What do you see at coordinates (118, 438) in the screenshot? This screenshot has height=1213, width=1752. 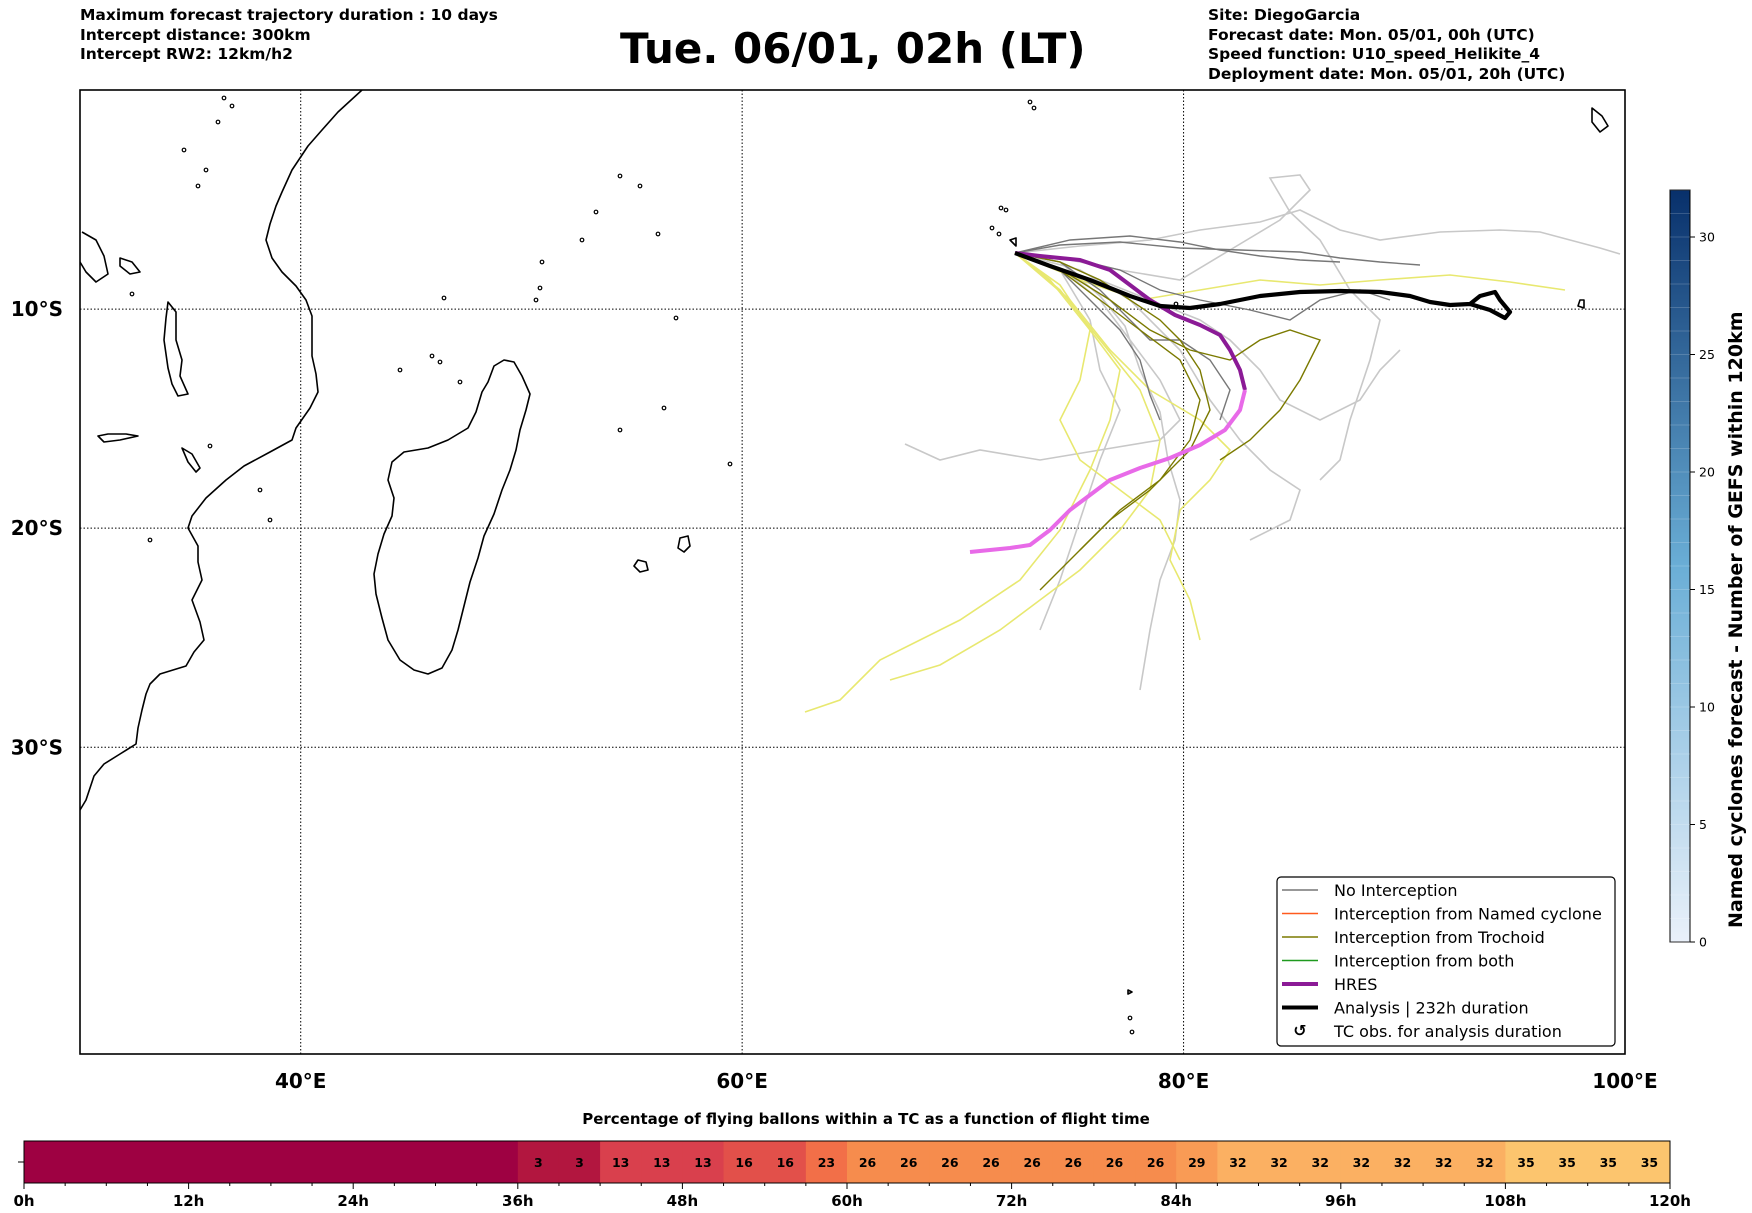 I see `lake-coast` at bounding box center [118, 438].